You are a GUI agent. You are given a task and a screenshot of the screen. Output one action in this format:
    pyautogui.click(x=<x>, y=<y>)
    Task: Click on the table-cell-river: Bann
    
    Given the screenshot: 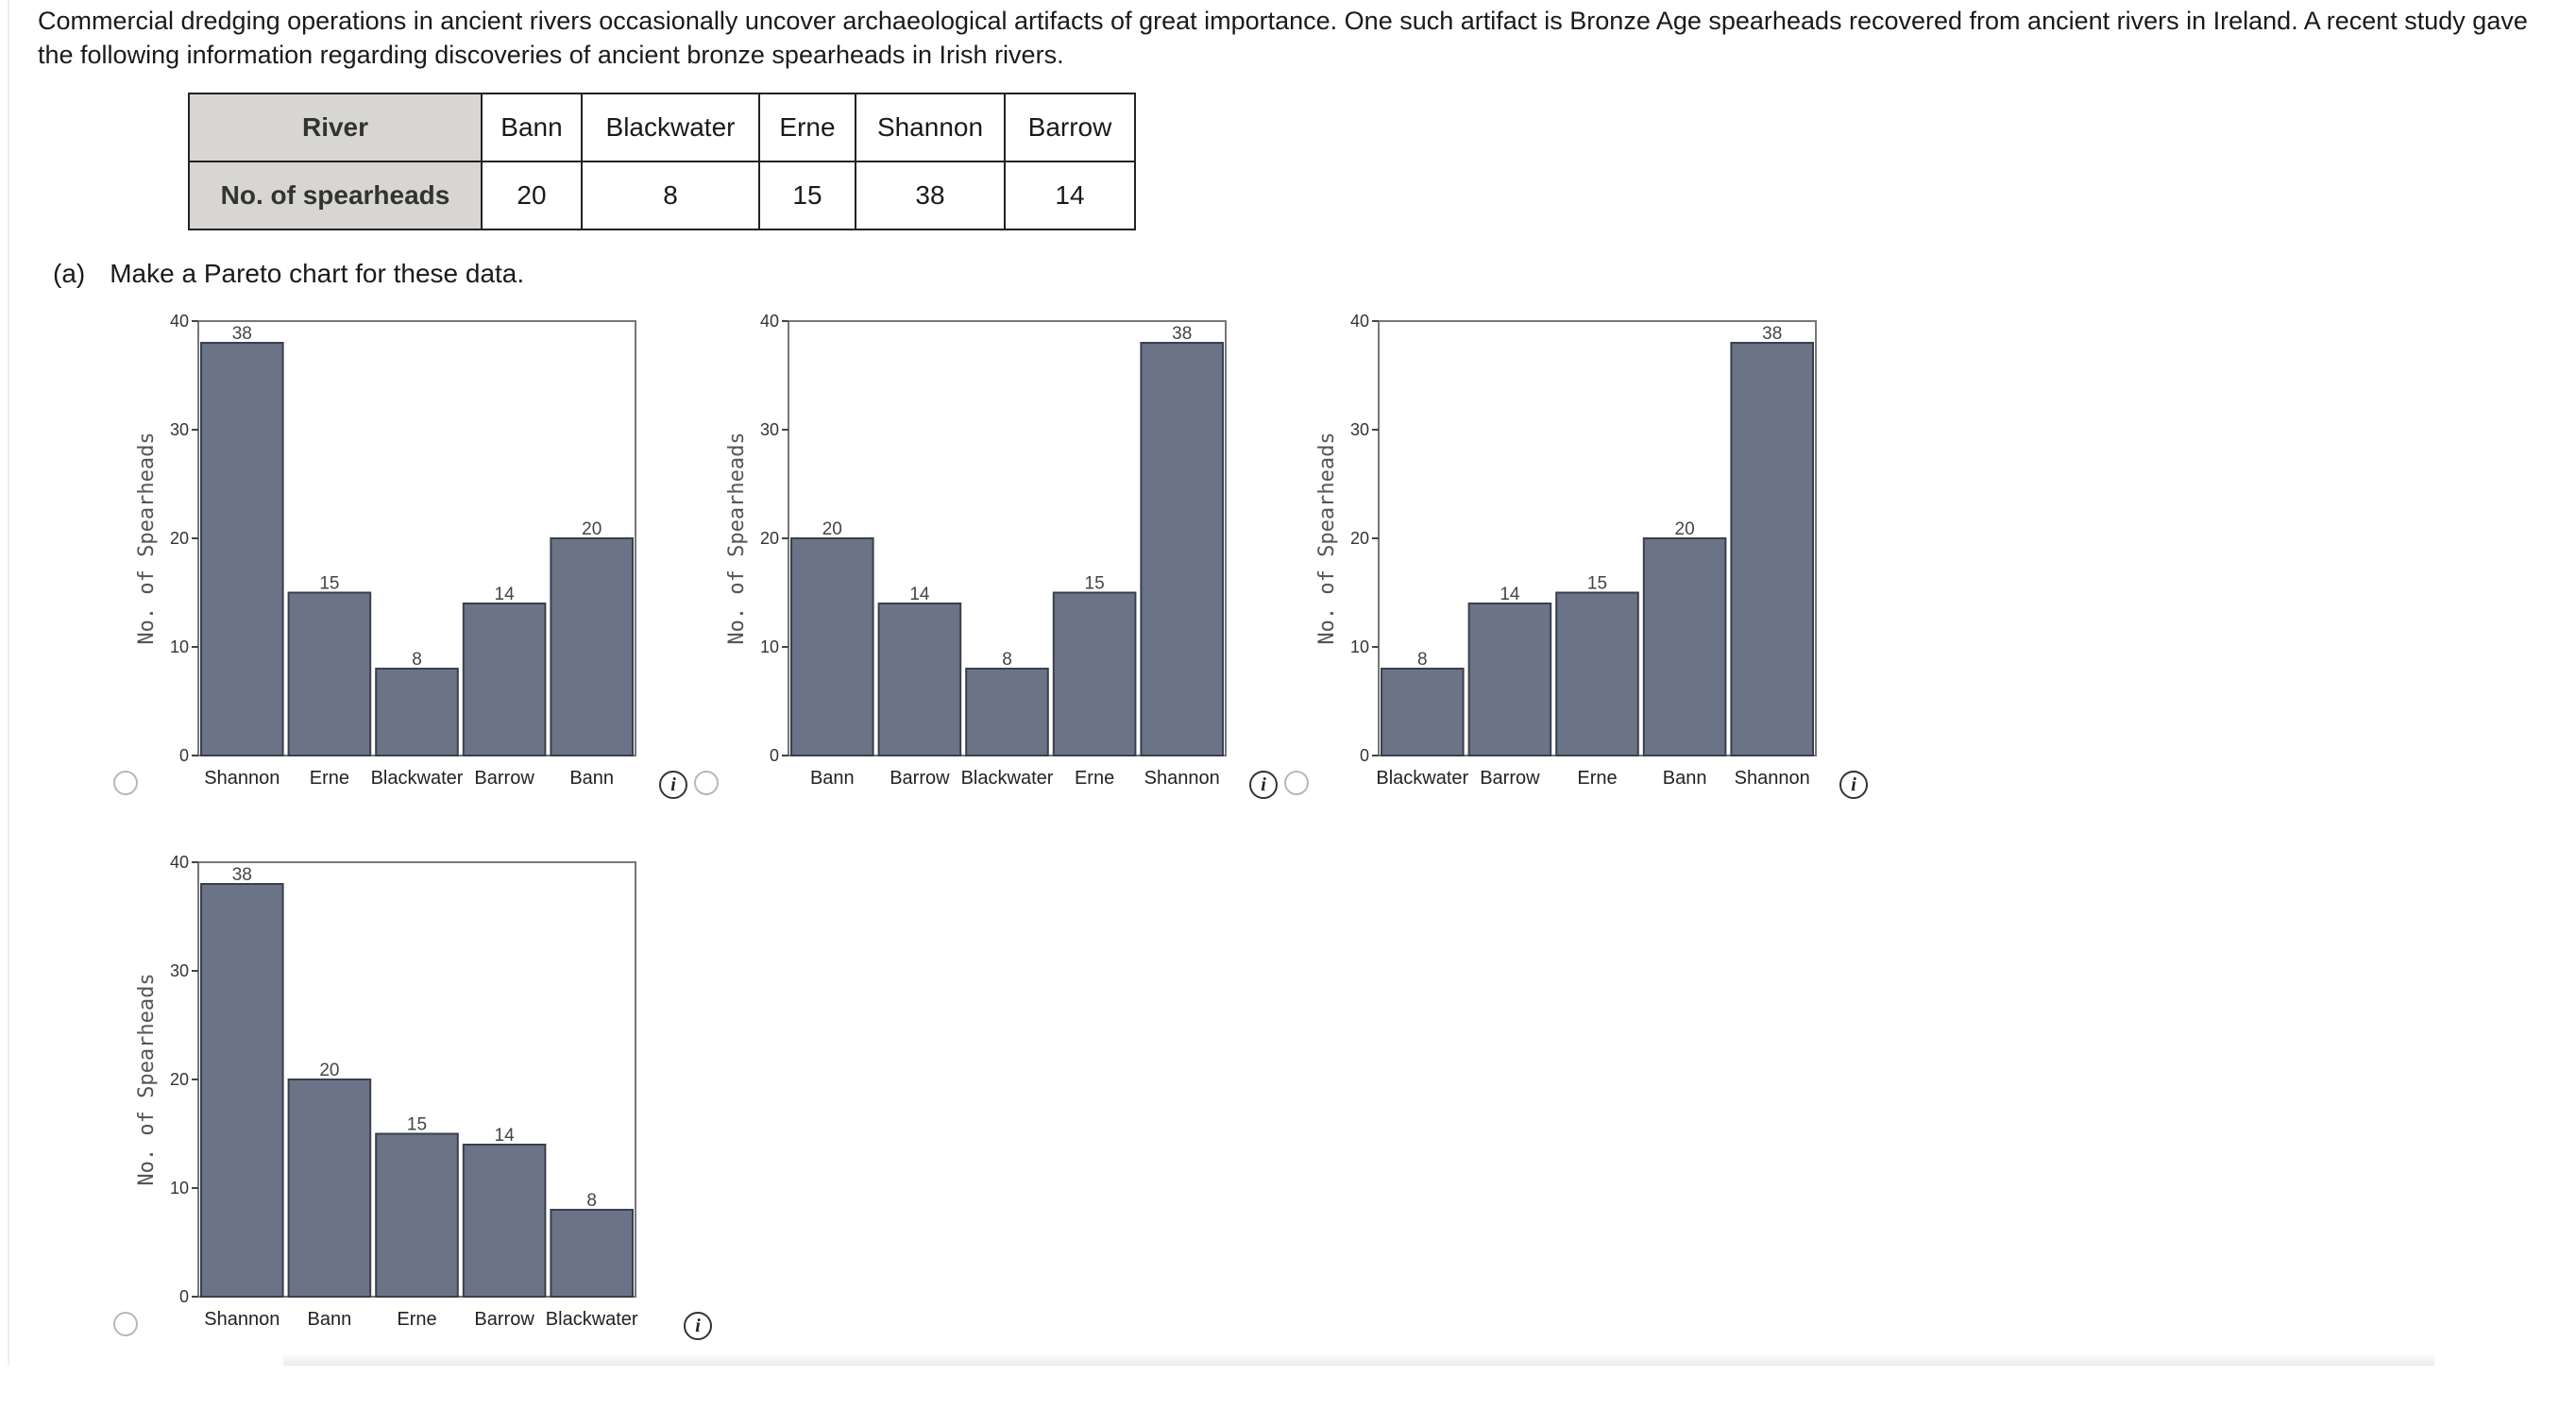 What is the action you would take?
    pyautogui.click(x=532, y=127)
    